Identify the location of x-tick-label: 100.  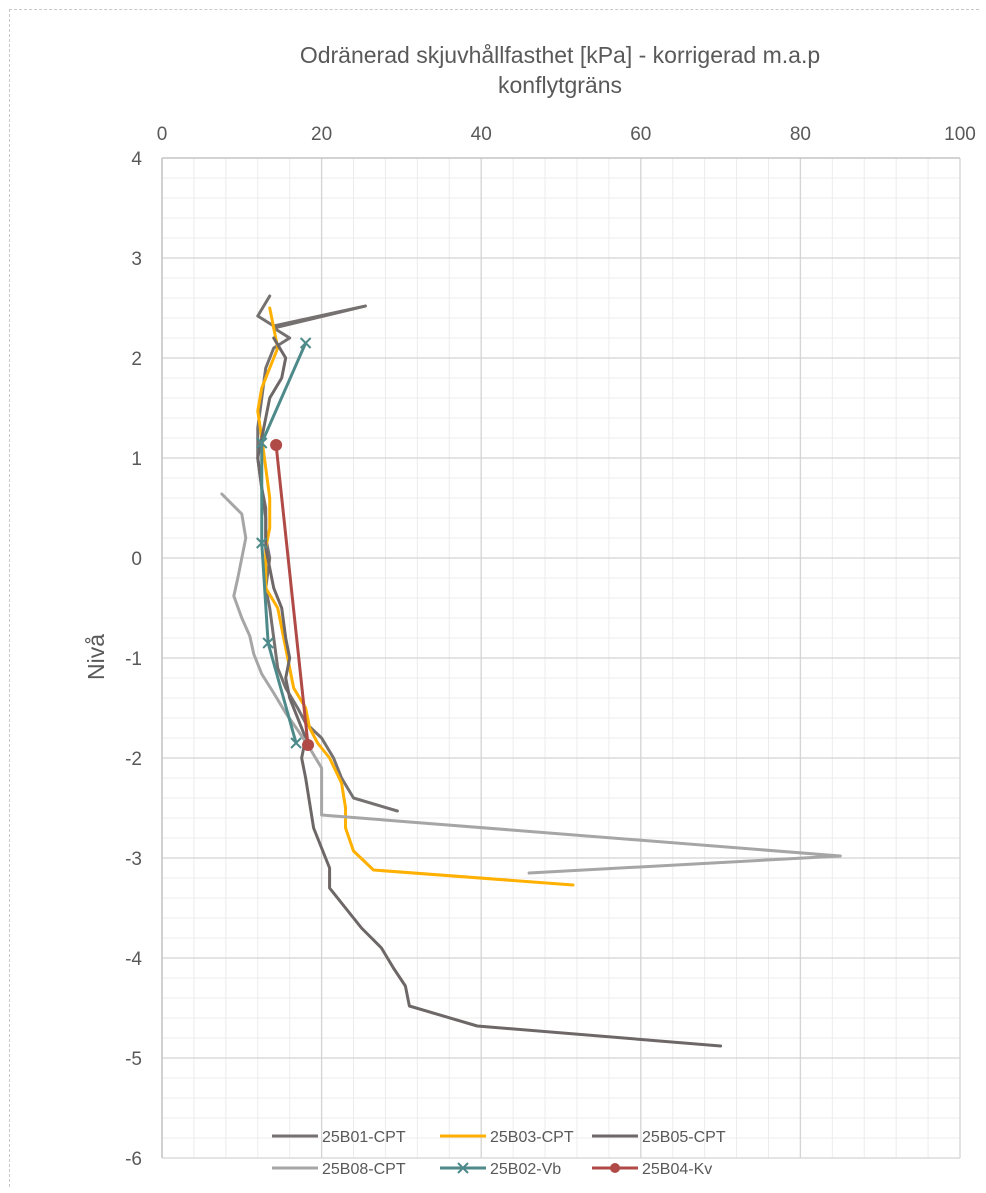
(960, 134).